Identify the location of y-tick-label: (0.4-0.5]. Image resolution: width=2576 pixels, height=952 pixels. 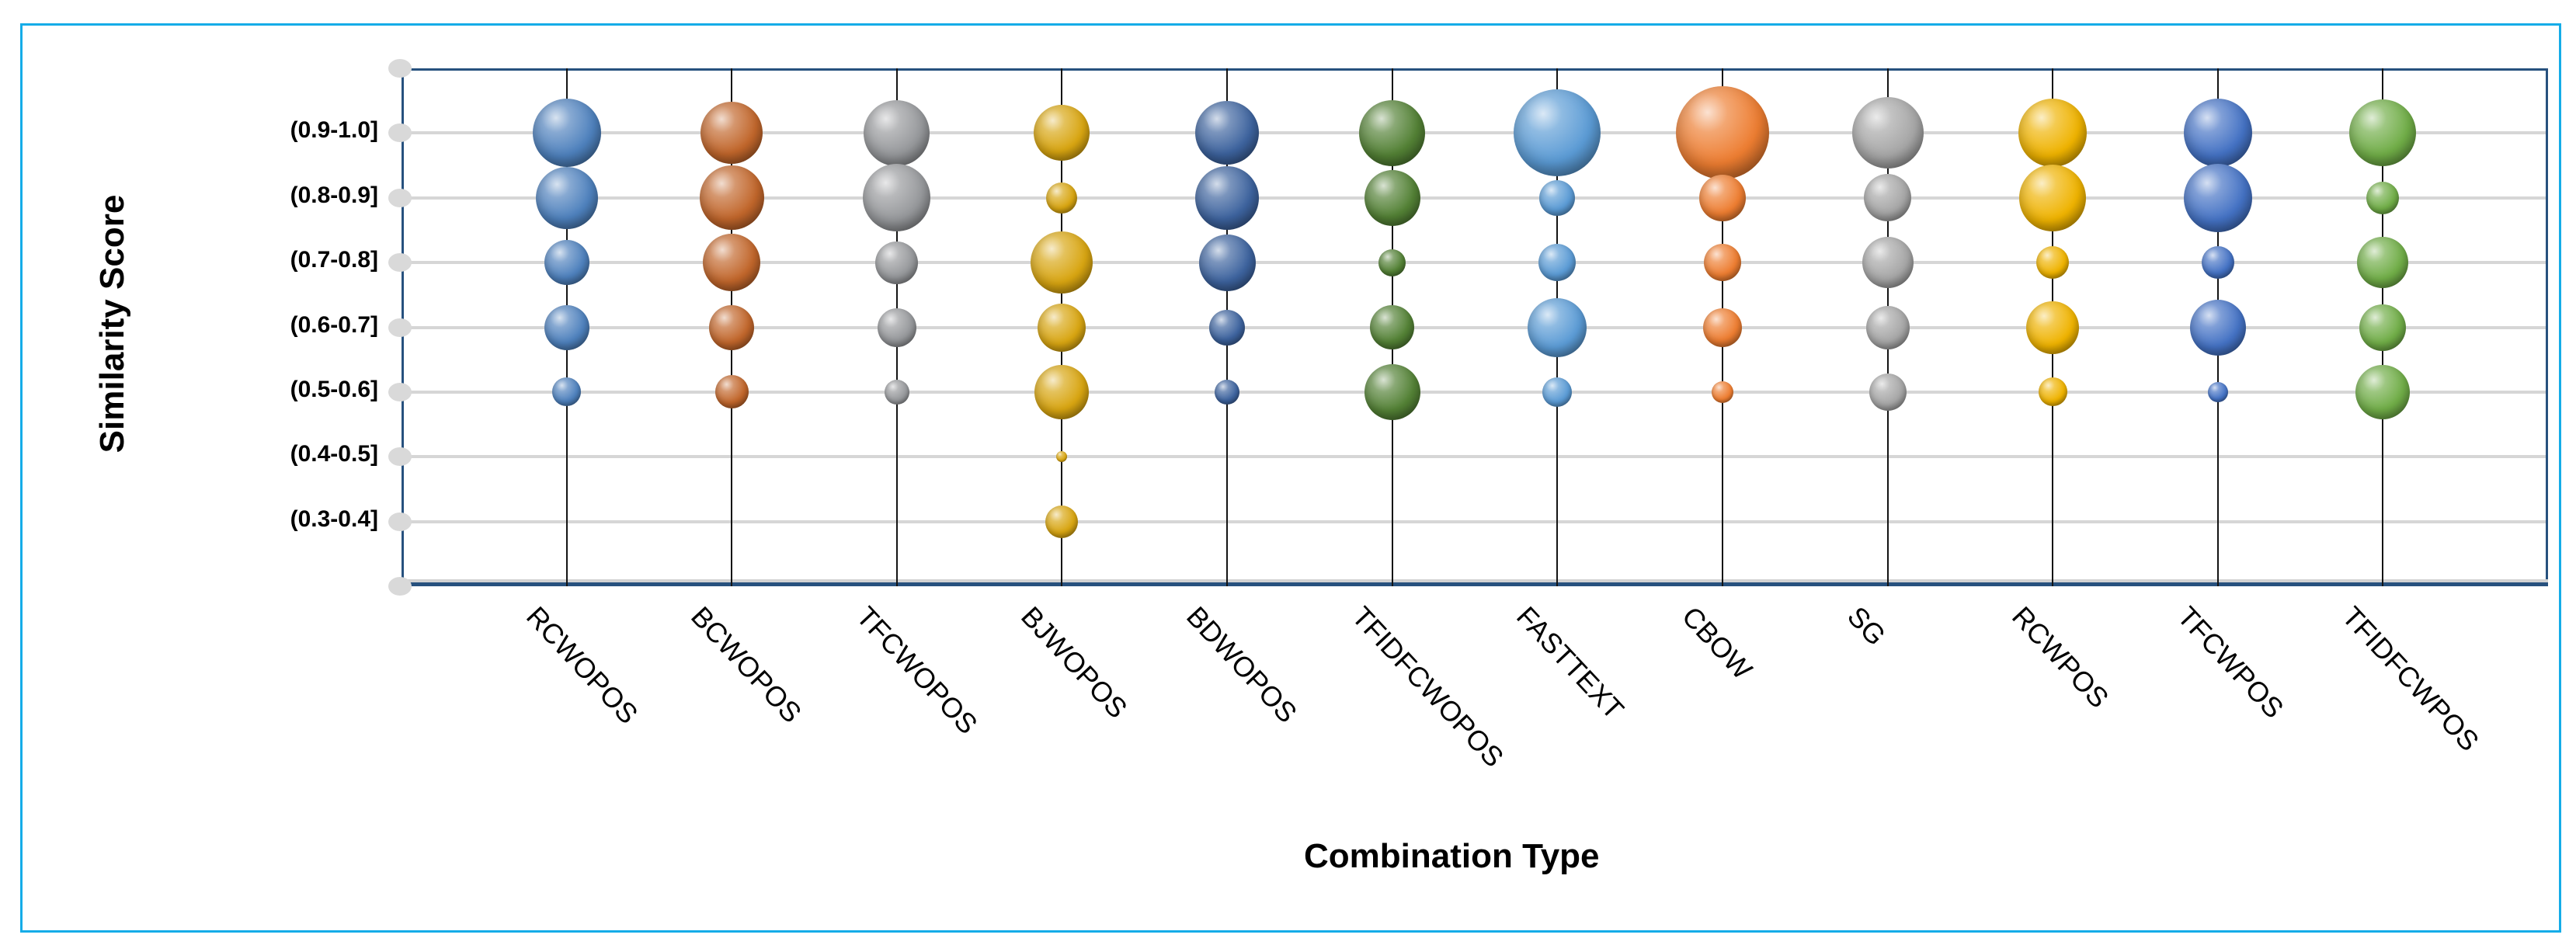
(334, 454).